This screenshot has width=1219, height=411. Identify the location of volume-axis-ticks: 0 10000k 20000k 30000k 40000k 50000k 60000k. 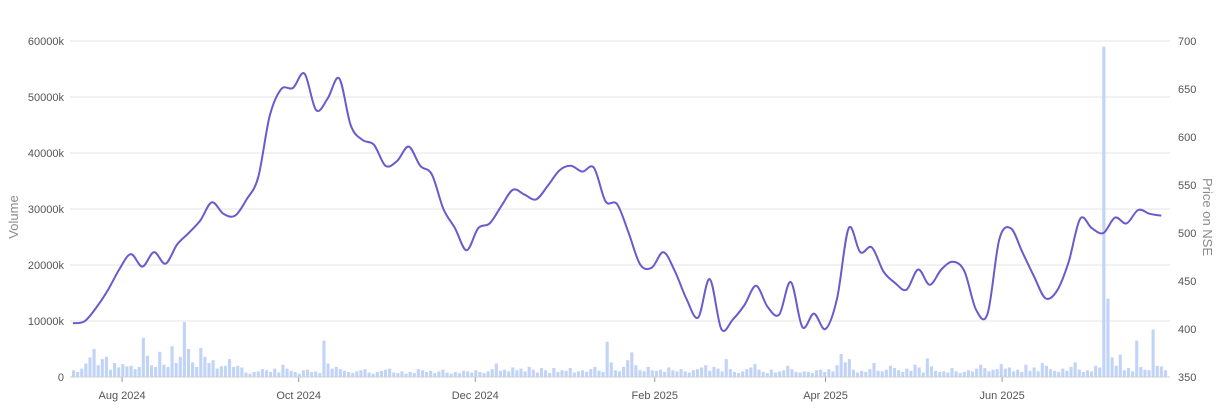
(46, 210).